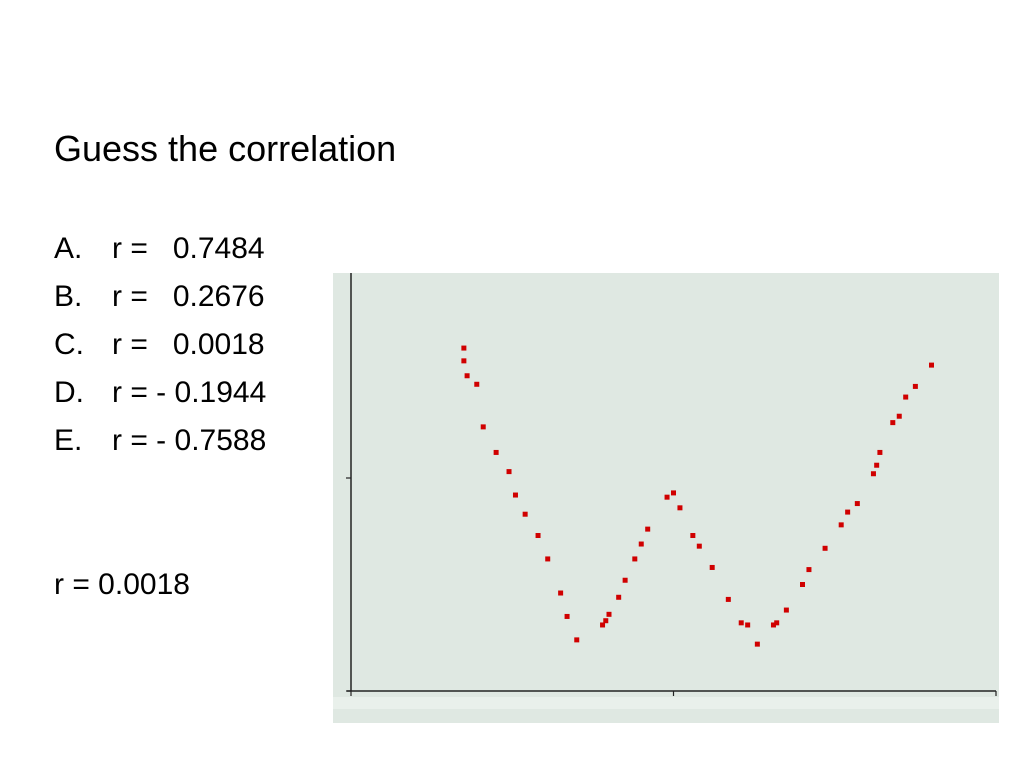 The width and height of the screenshot is (1024, 768). Describe the element at coordinates (122, 584) in the screenshot. I see `answer: r = 0.0018` at that location.